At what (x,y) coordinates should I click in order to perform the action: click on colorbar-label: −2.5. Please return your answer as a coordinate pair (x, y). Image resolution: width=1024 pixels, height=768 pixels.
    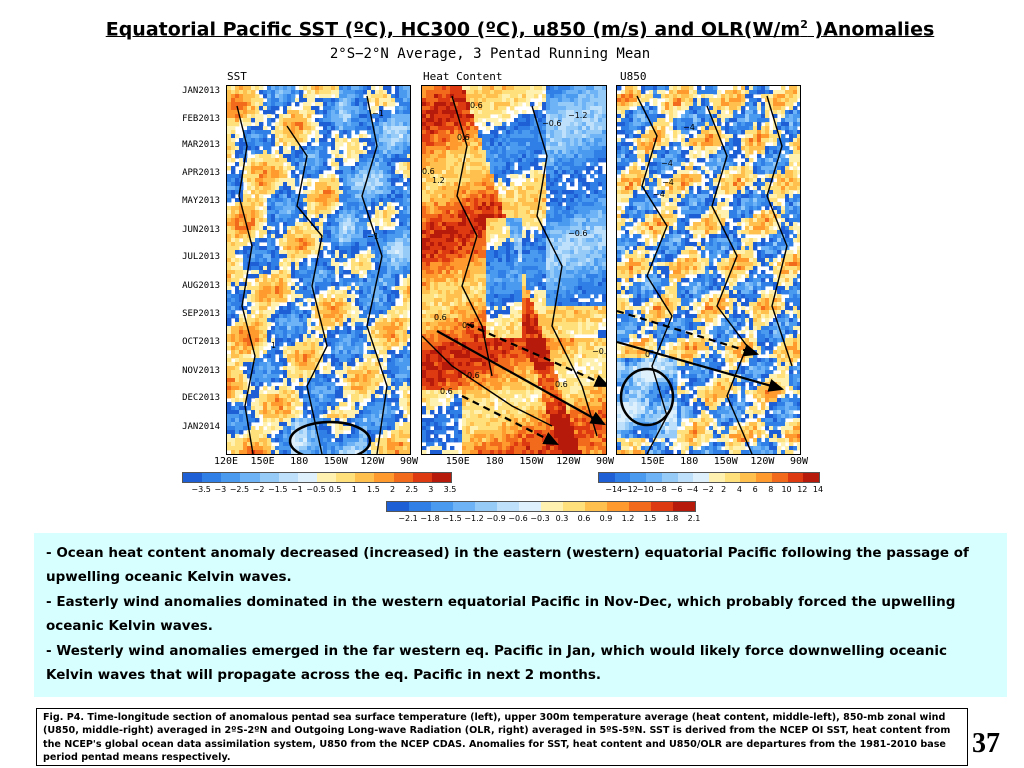
    Looking at the image, I should click on (239, 489).